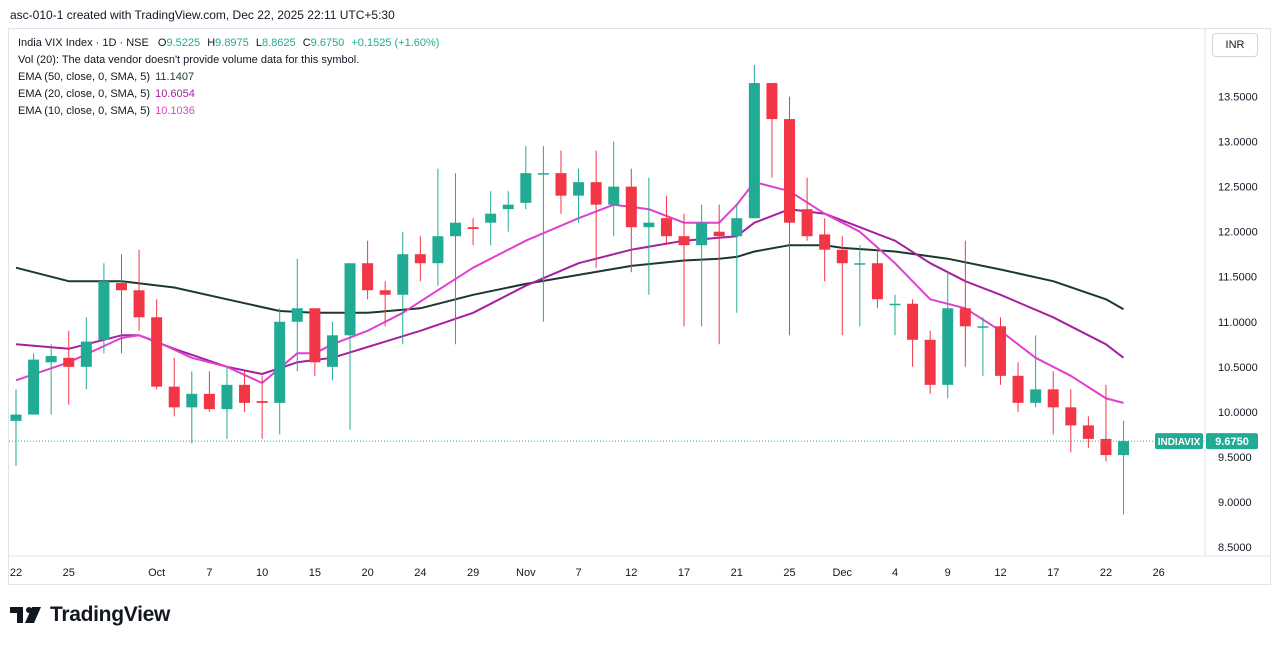  What do you see at coordinates (84, 94) in the screenshot?
I see `ema20-label: EMA (20, close, 0, SMA, 5)` at bounding box center [84, 94].